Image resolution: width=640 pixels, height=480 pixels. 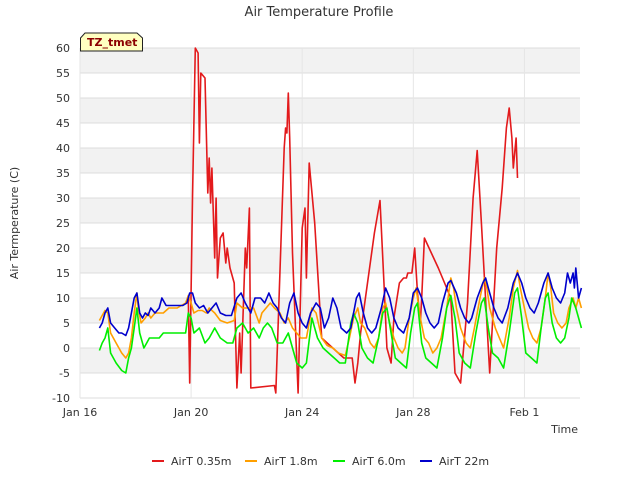 I want to click on y-tick-label: 25, so click(x=63, y=223).